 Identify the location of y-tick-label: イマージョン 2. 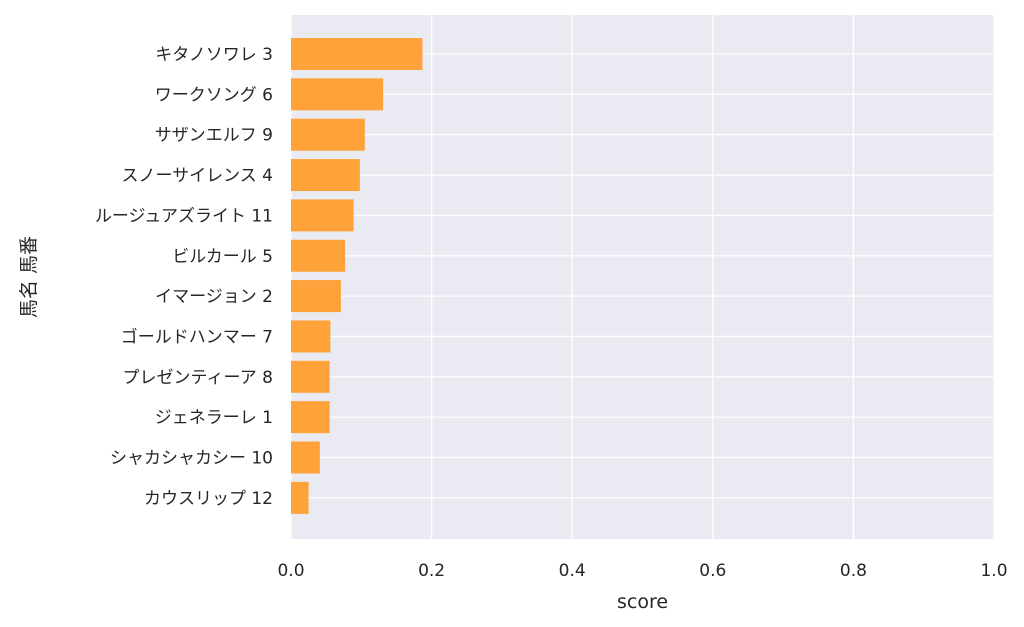
(214, 297).